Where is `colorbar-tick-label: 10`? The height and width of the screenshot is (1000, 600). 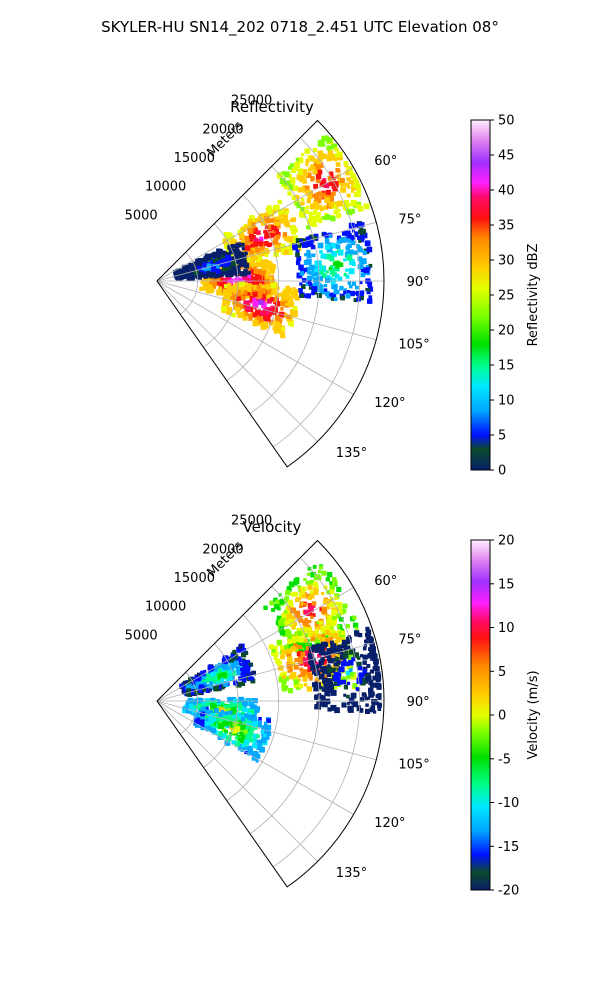
colorbar-tick-label: 10 is located at coordinates (506, 401).